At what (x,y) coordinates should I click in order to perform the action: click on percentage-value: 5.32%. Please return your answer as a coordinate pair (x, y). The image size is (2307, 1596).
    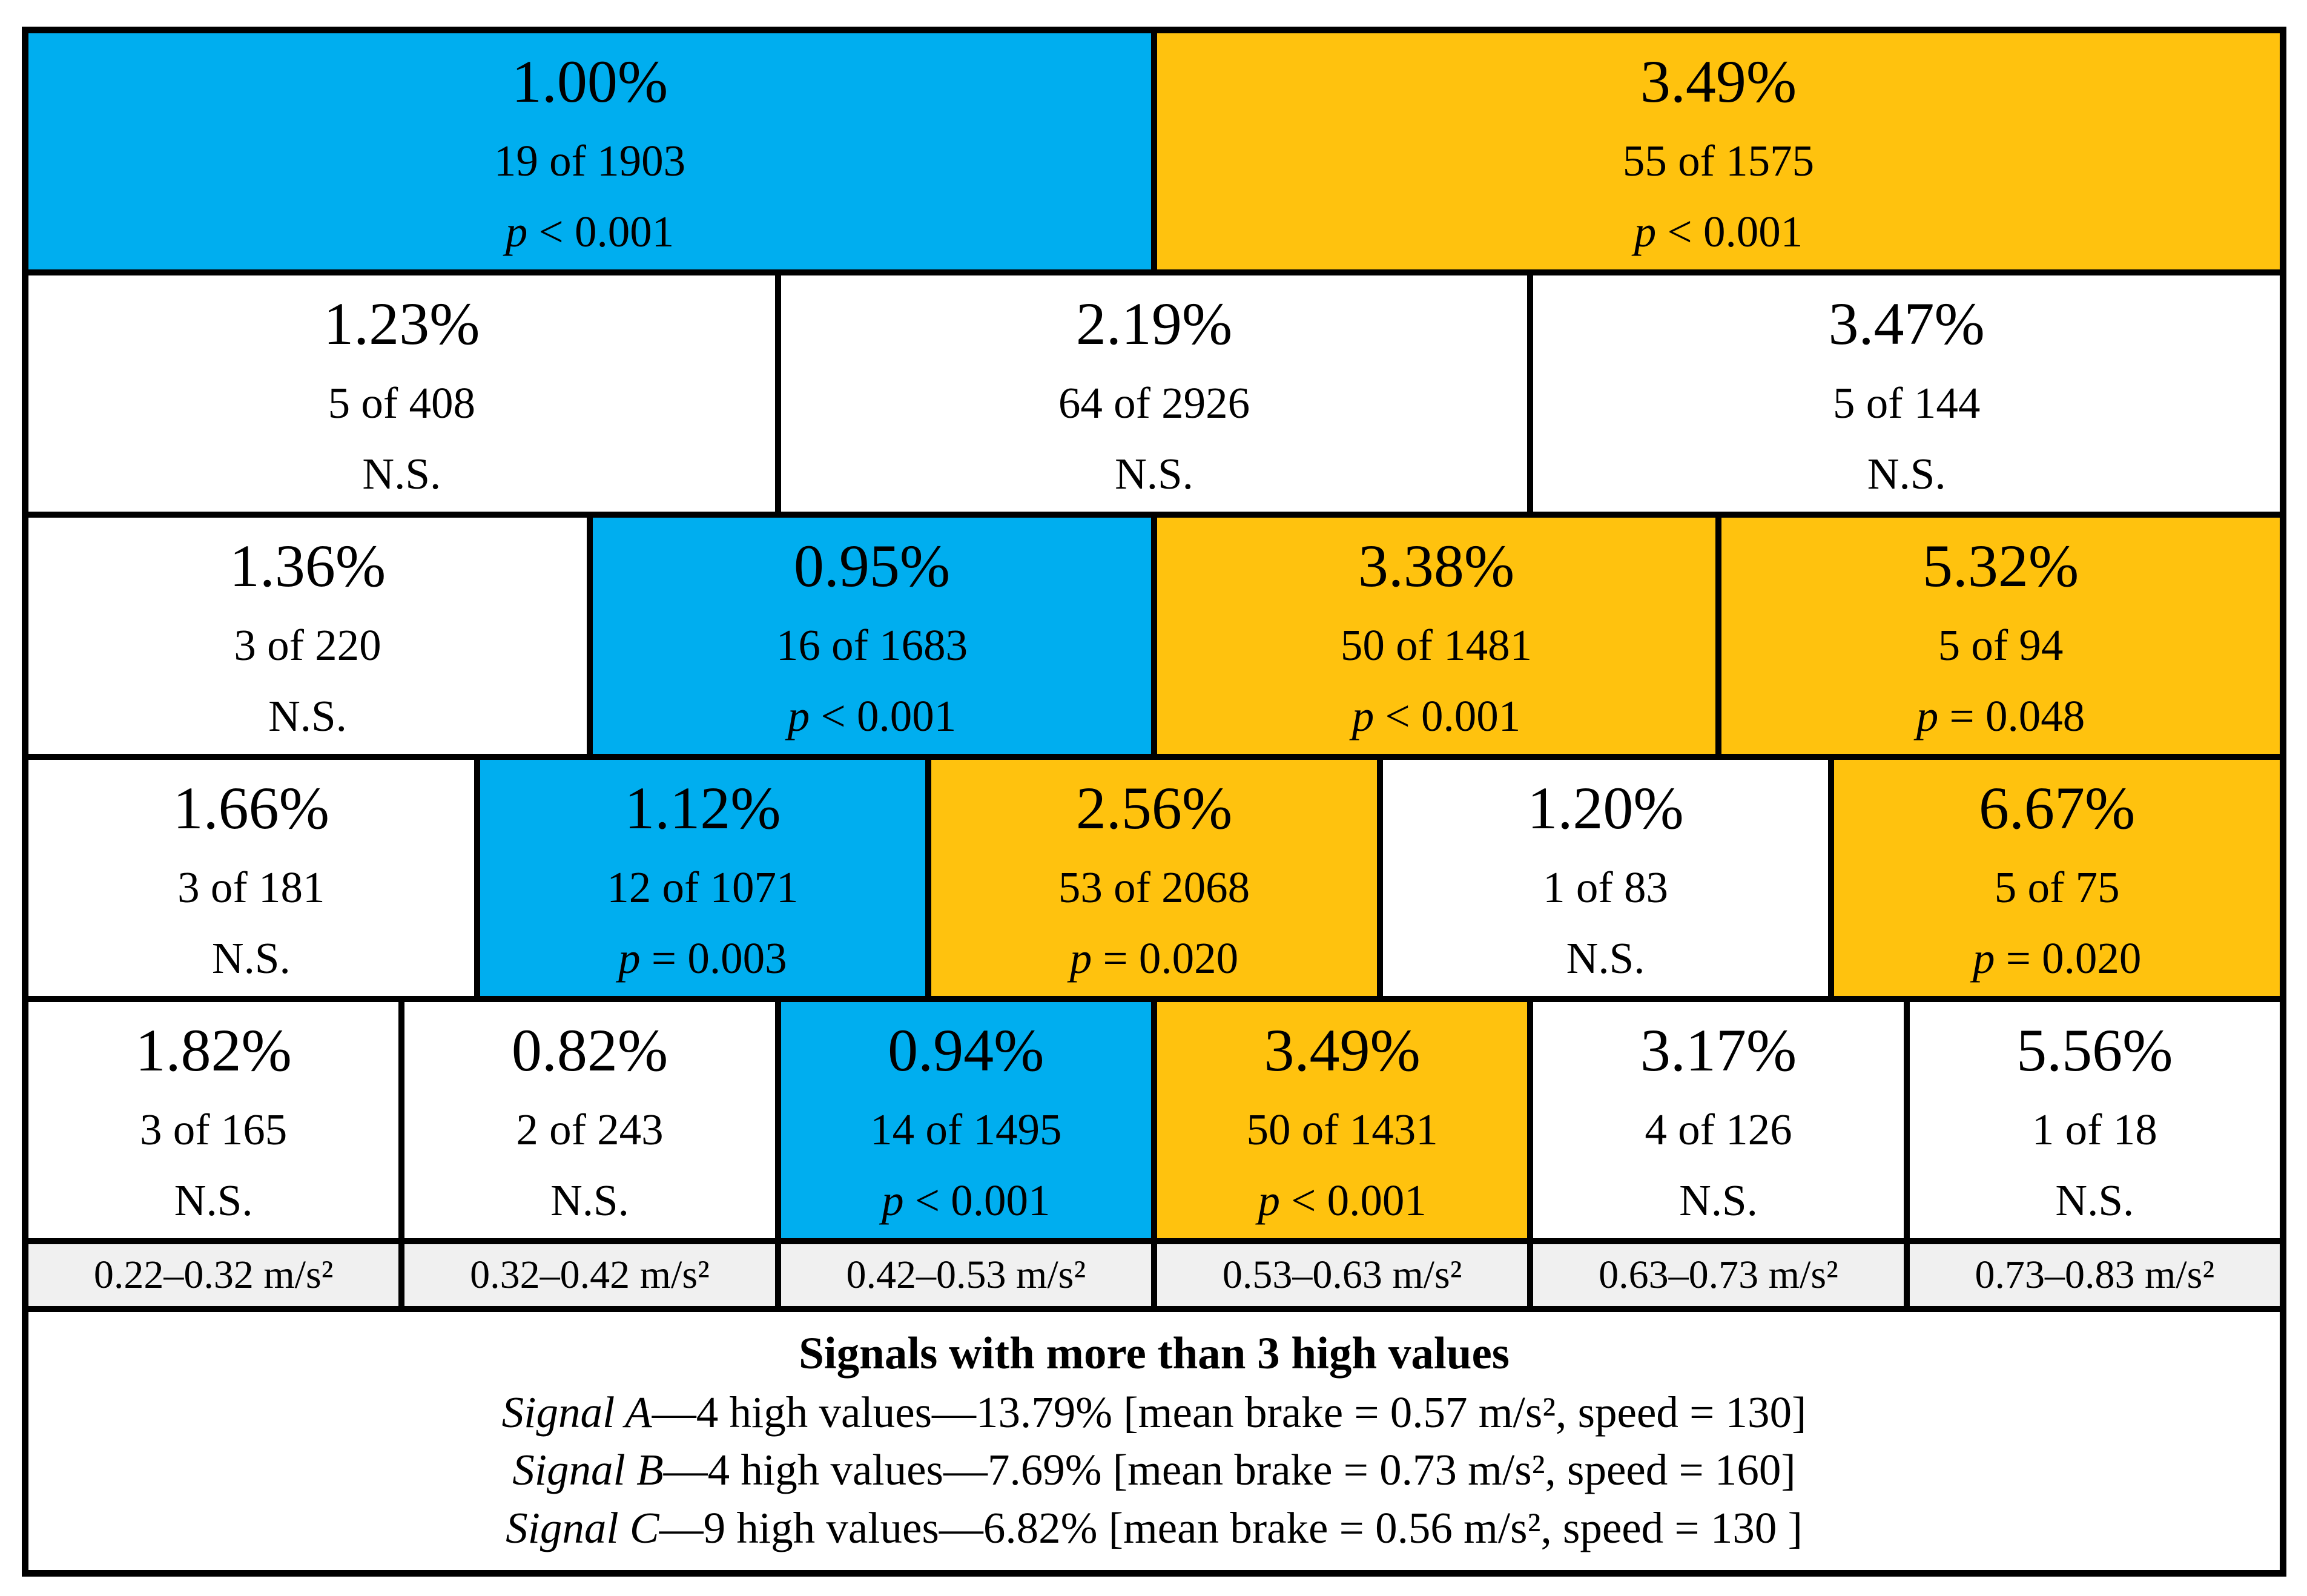
    Looking at the image, I should click on (2000, 565).